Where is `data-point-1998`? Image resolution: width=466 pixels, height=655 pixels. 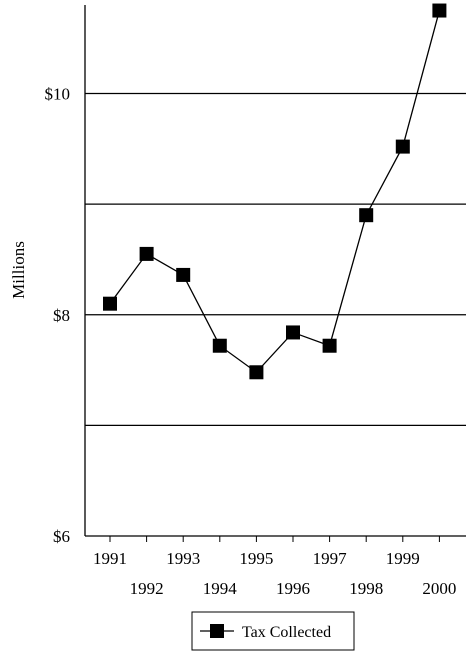
data-point-1998 is located at coordinates (366, 215).